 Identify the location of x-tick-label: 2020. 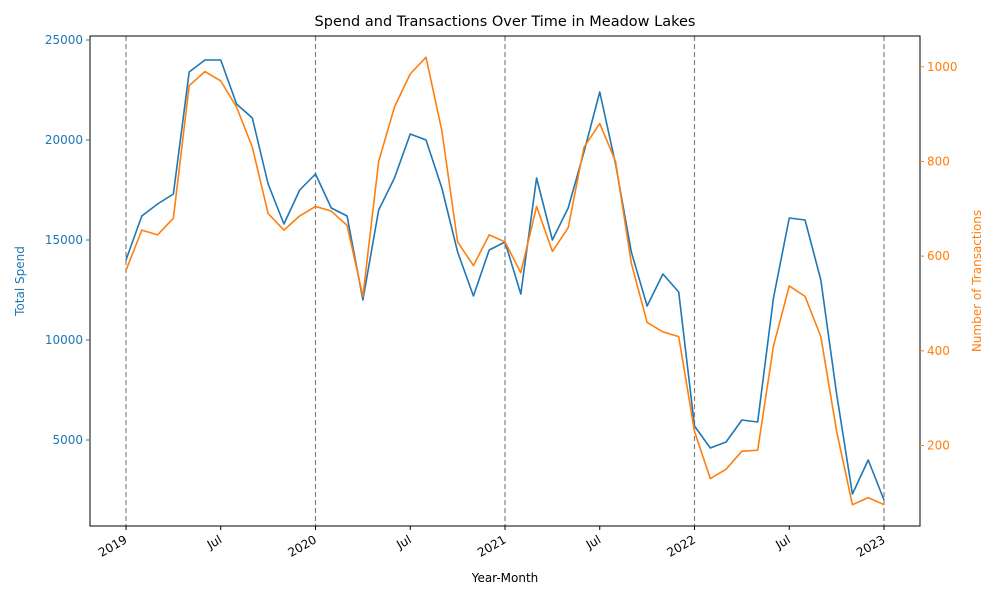
(302, 545).